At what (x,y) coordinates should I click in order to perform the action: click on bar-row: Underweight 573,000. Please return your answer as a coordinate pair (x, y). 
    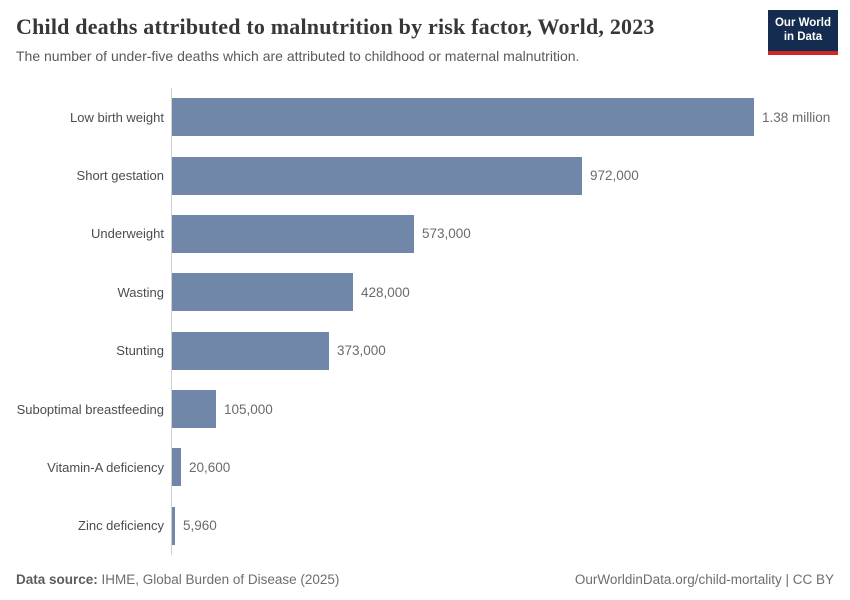
    Looking at the image, I should click on (425, 234).